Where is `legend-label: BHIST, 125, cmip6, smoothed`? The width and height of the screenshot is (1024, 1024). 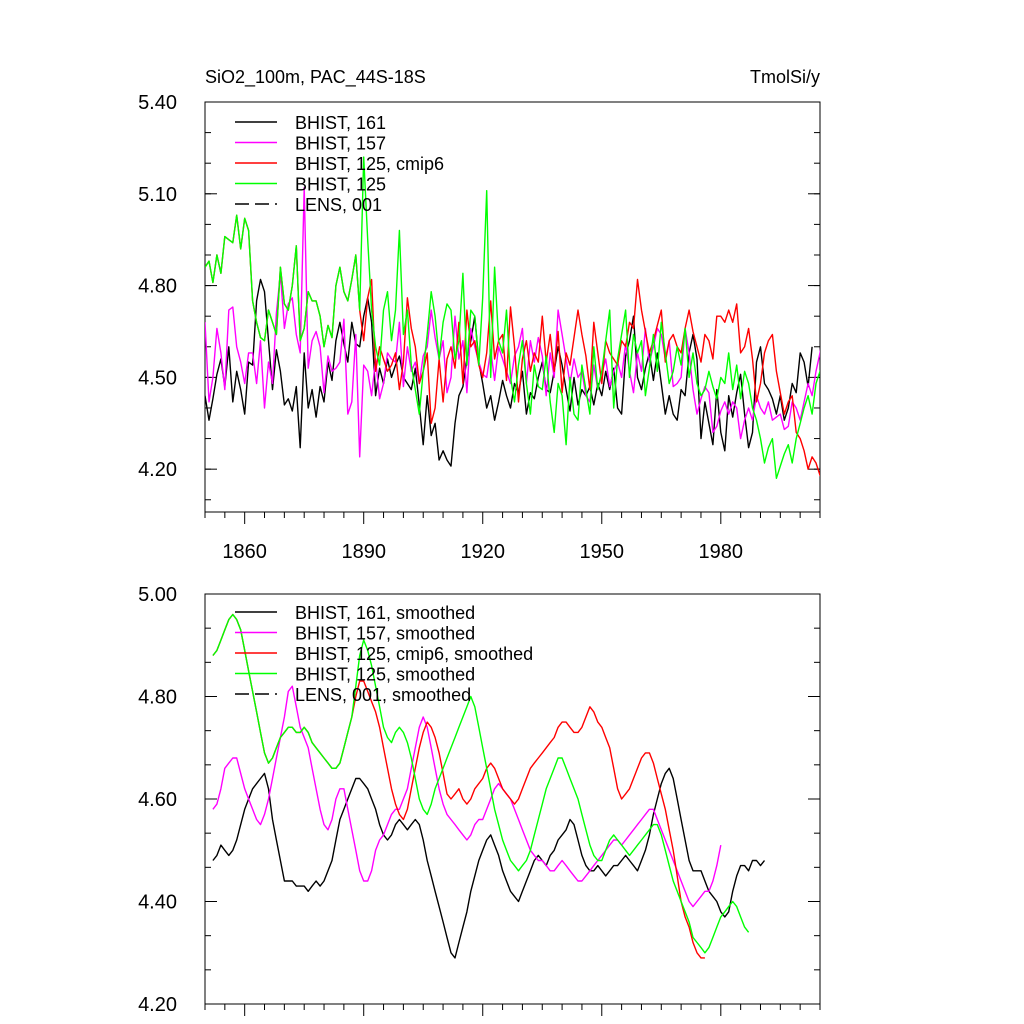 legend-label: BHIST, 125, cmip6, smoothed is located at coordinates (414, 654).